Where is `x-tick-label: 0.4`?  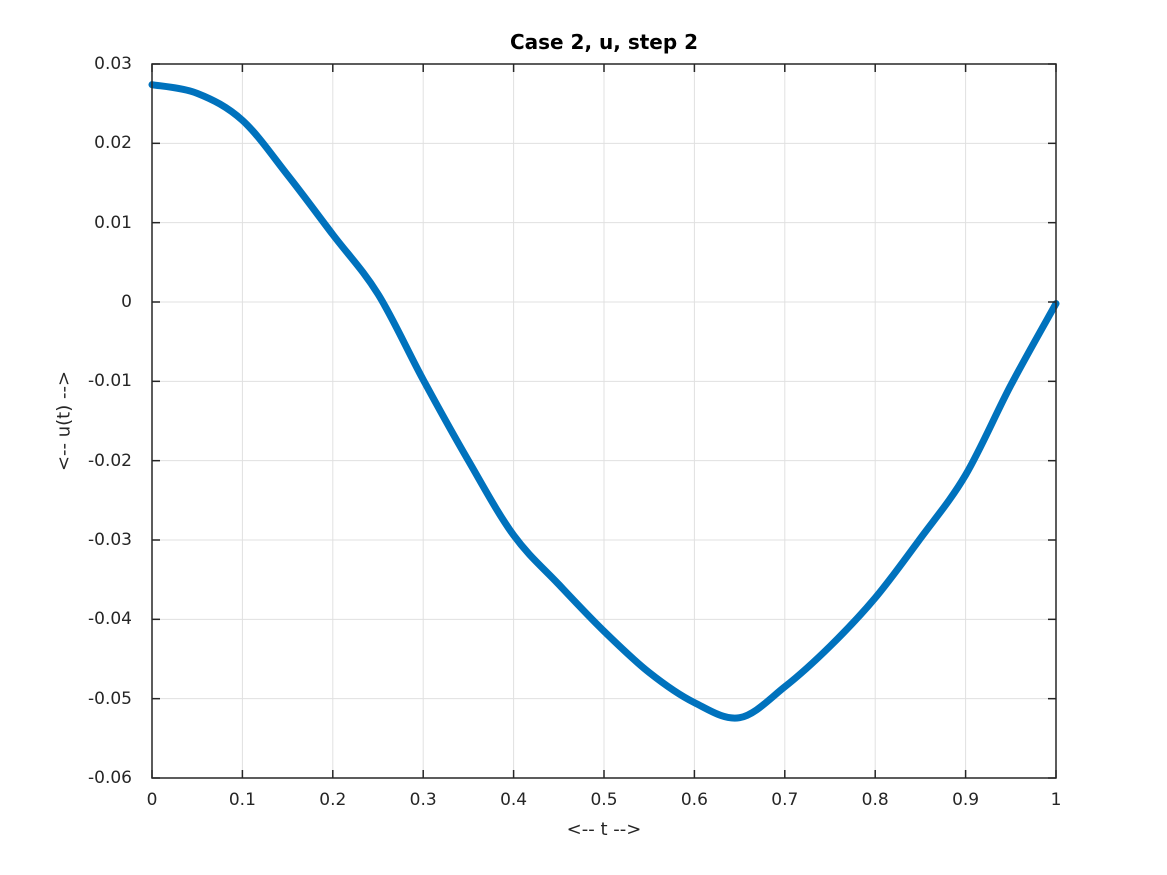 x-tick-label: 0.4 is located at coordinates (514, 800).